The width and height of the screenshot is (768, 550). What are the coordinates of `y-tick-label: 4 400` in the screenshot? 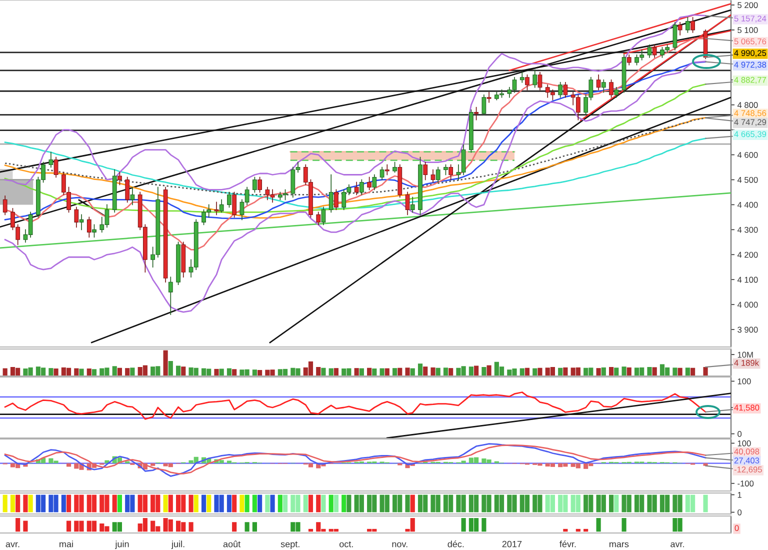 It's located at (747, 205).